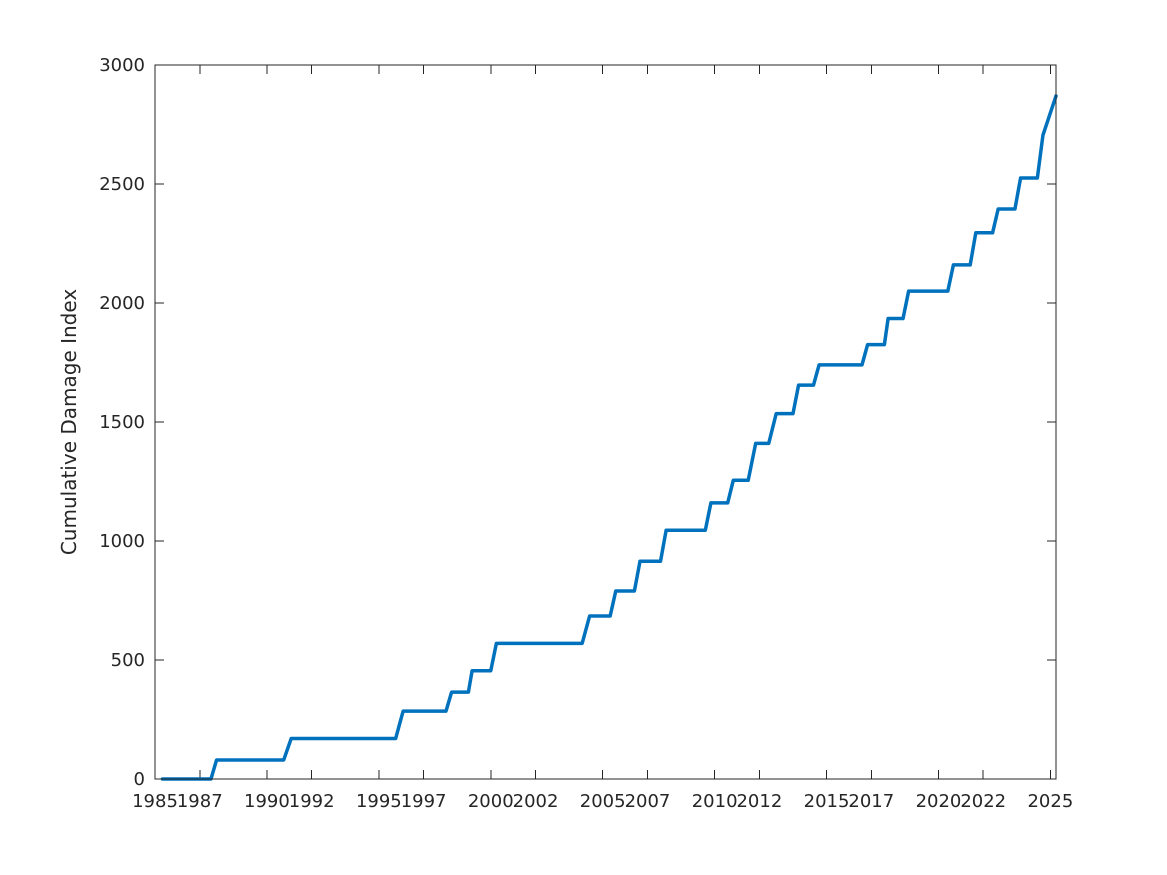  I want to click on y-tick-label: 500, so click(128, 660).